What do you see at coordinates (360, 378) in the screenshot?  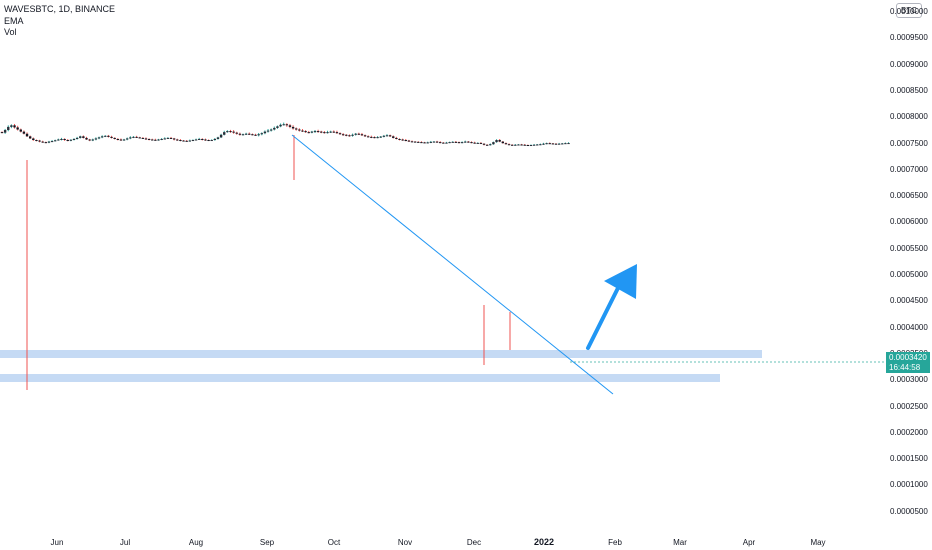 I see `support-zone-lower` at bounding box center [360, 378].